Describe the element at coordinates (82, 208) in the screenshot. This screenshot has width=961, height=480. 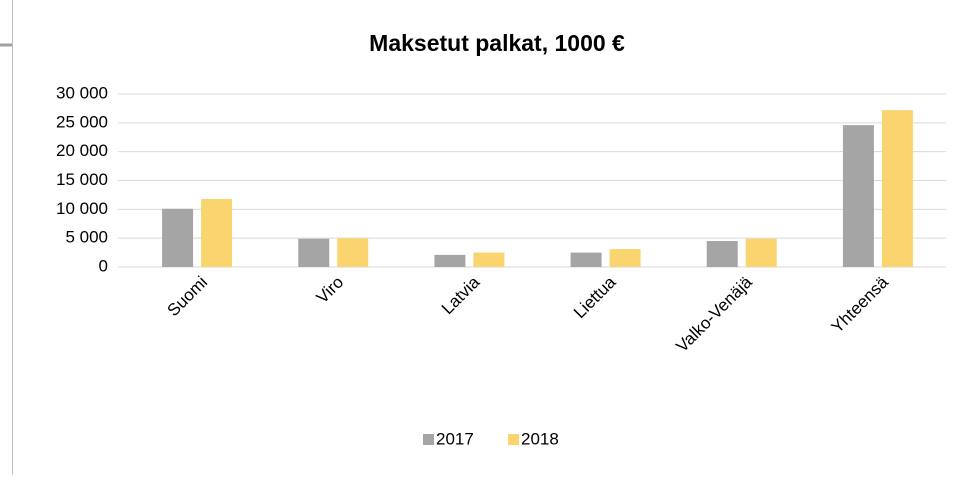
I see `y-tick-label: 10 000` at that location.